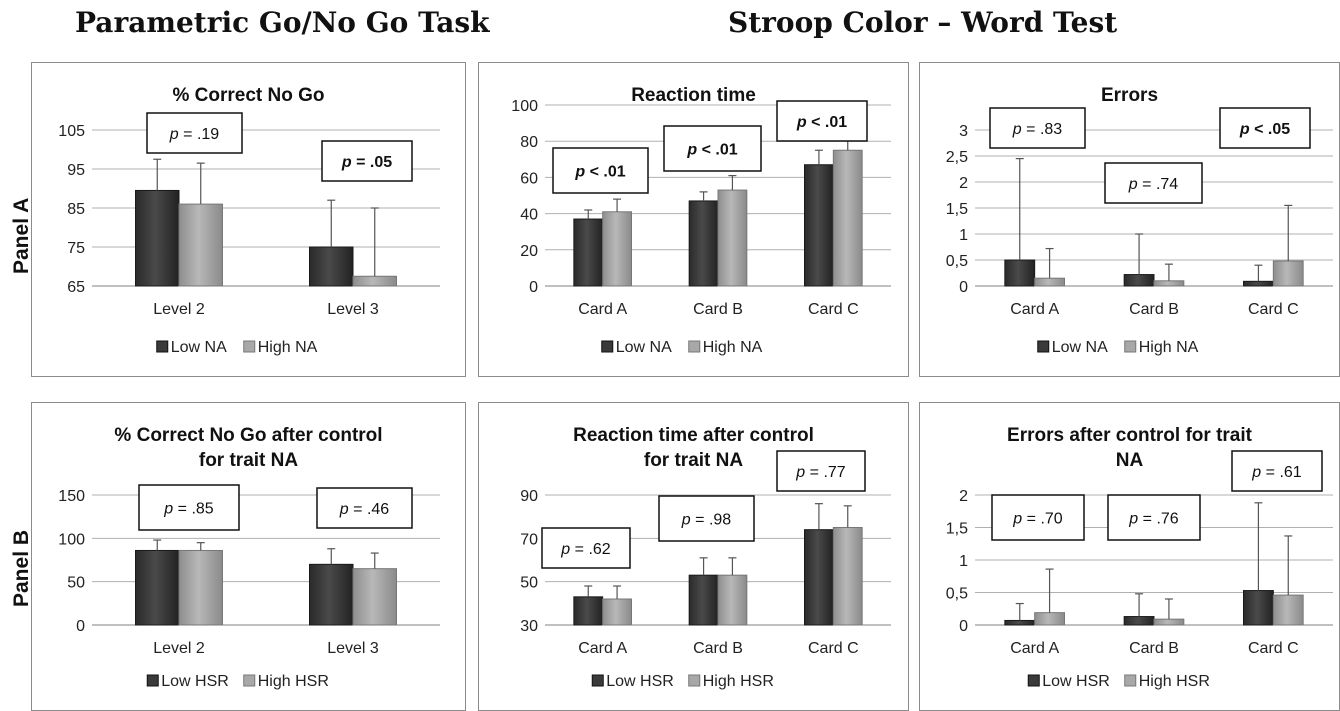 The image size is (1340, 711). Describe the element at coordinates (1042, 129) in the screenshot. I see `annotation-value: = .83` at that location.